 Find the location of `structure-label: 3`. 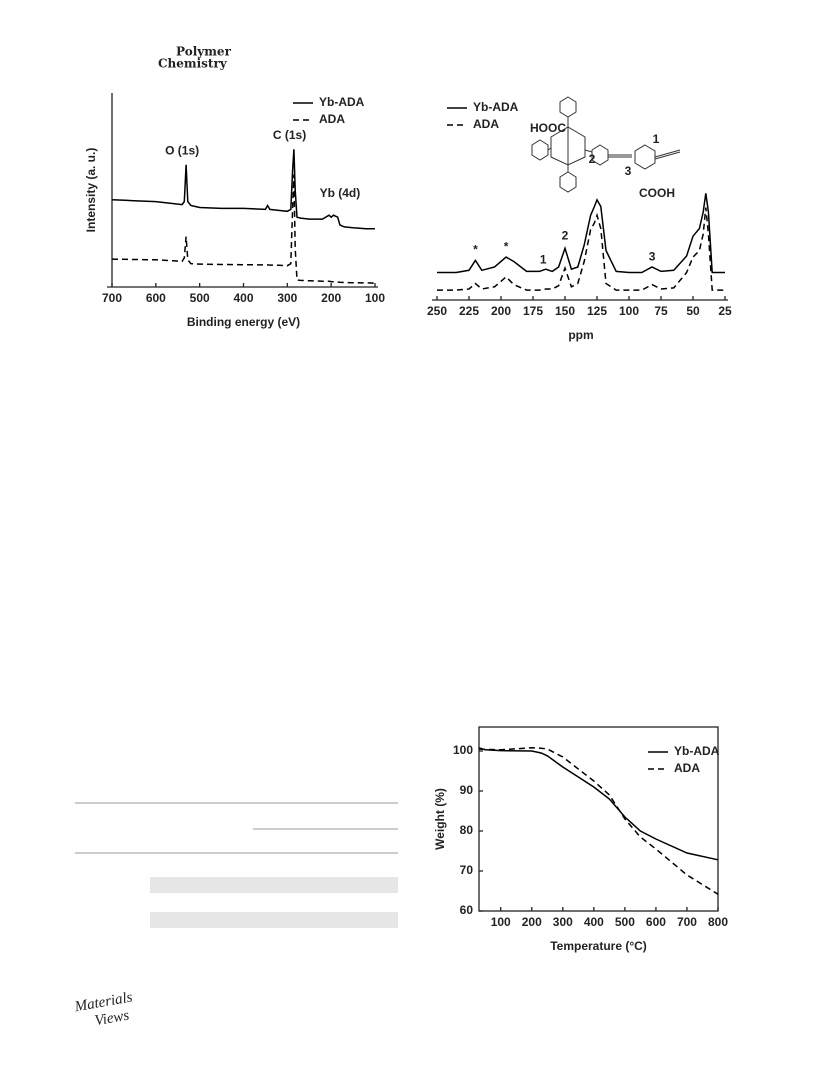

structure-label: 3 is located at coordinates (628, 171).